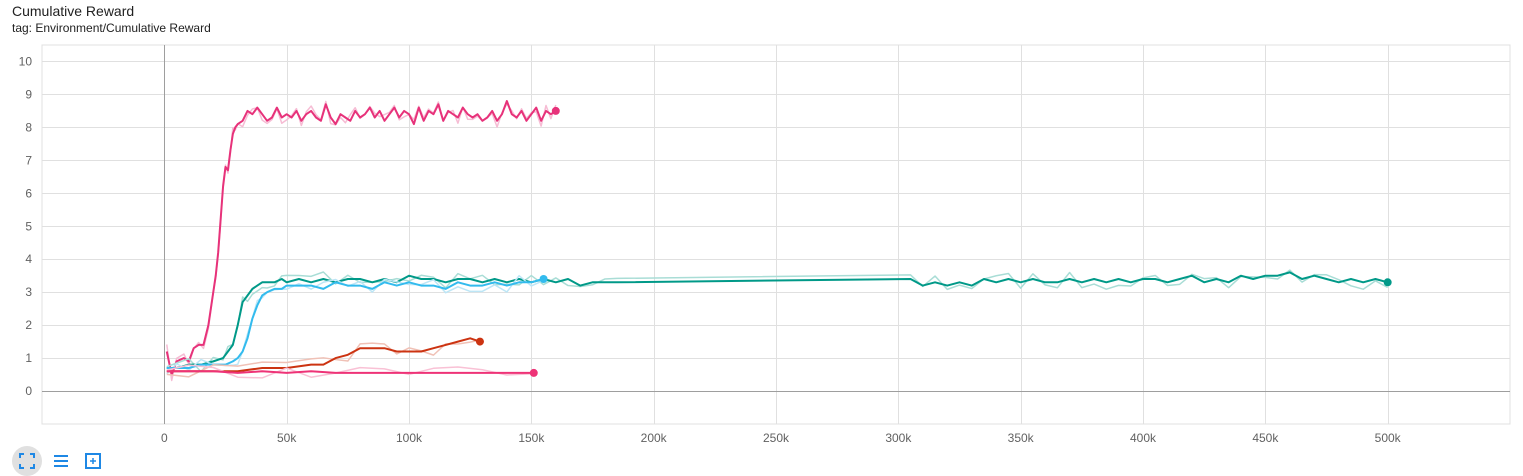 The width and height of the screenshot is (1523, 476). What do you see at coordinates (898, 438) in the screenshot?
I see `x-tick-label: 300k` at bounding box center [898, 438].